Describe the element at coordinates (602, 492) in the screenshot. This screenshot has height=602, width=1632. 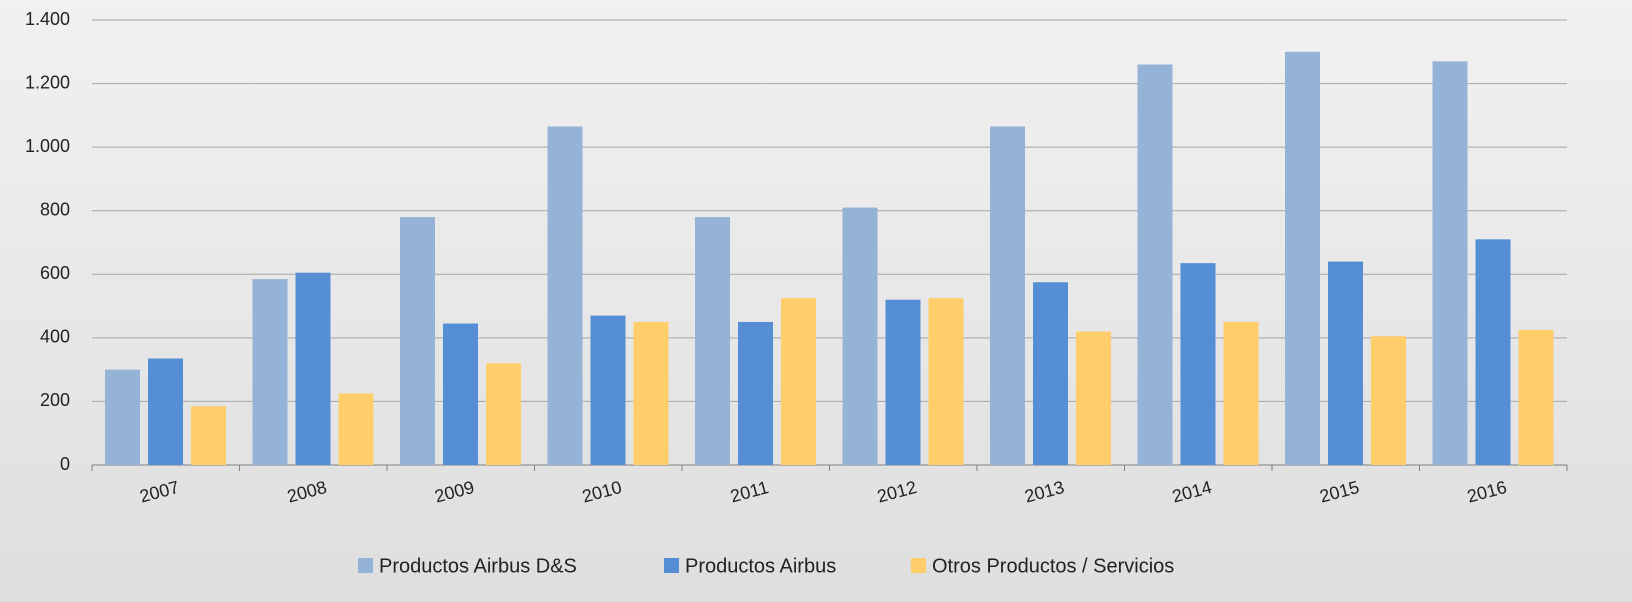
I see `x-tick-label: 2010` at that location.